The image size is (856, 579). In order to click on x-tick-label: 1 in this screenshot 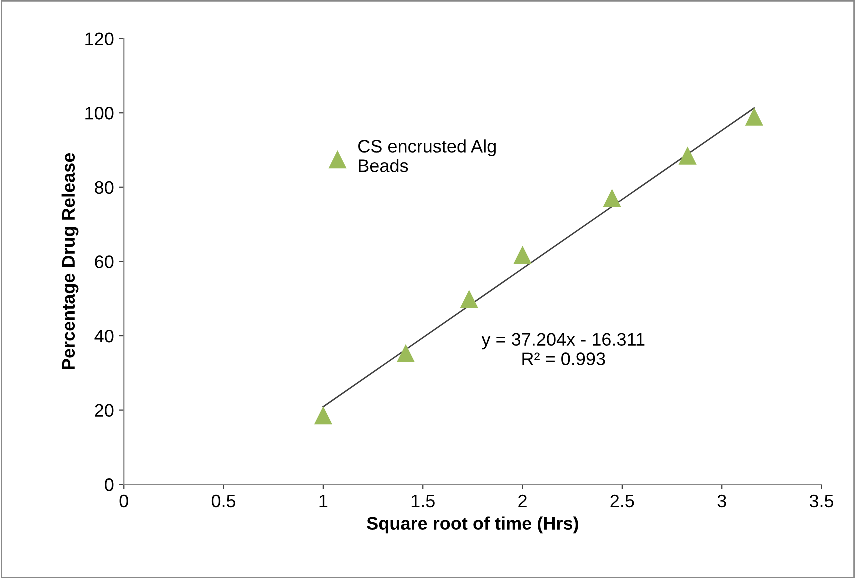, I will do `click(324, 501)`.